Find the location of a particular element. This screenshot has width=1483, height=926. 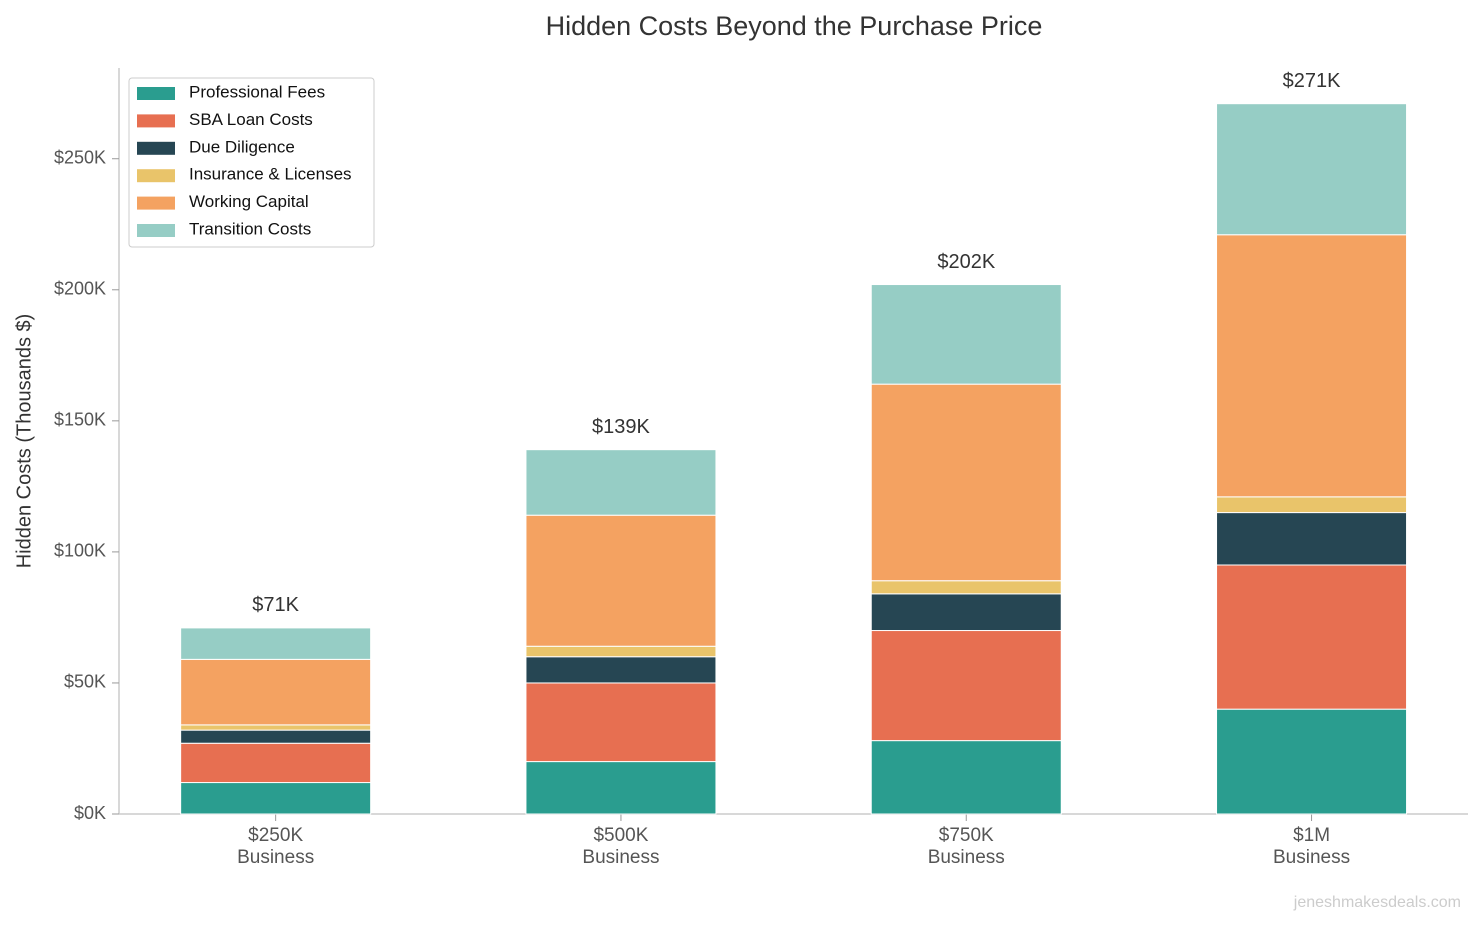

y-tick-label: $150K is located at coordinates (80, 420).